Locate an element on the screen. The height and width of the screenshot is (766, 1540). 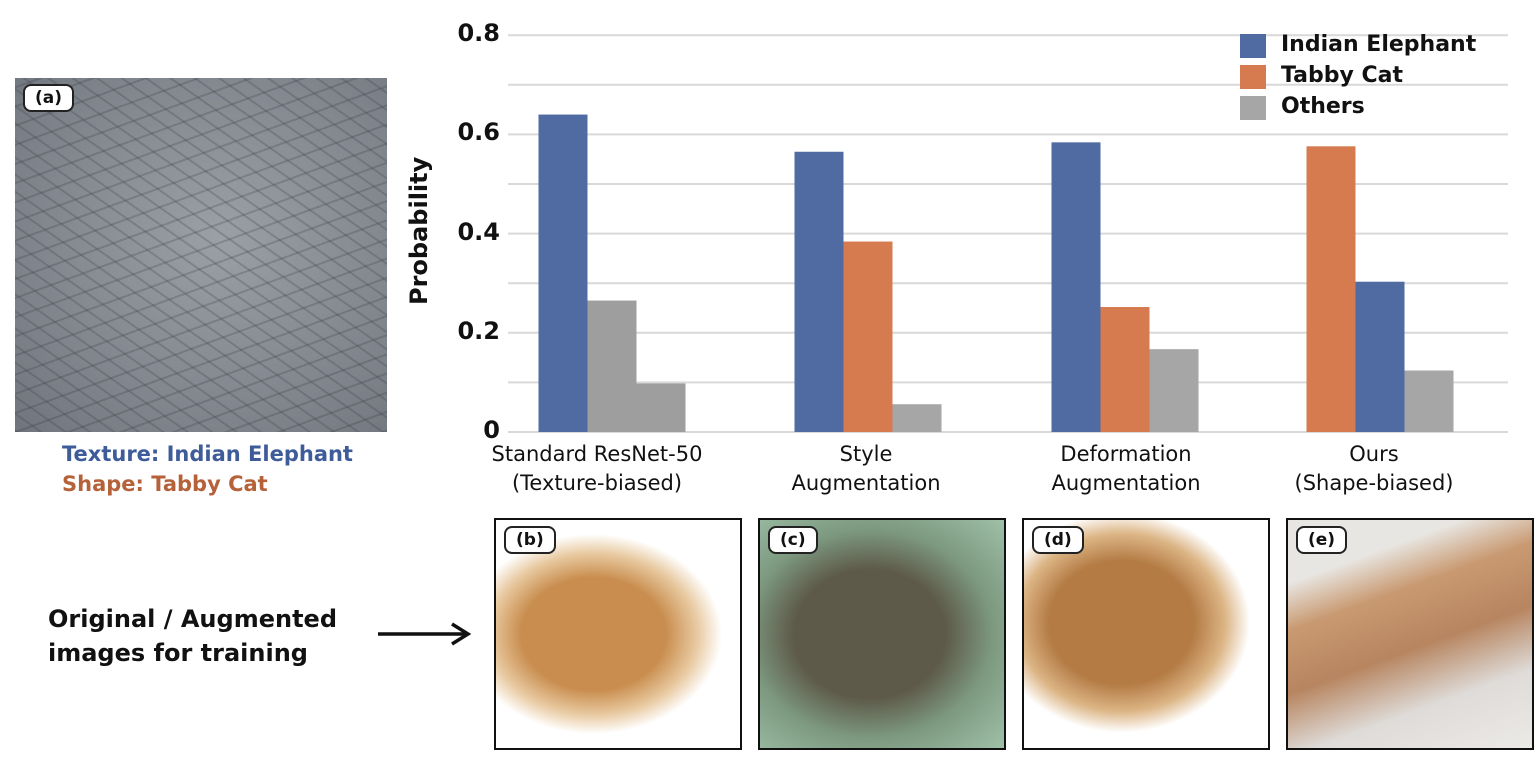
legend-label: Others is located at coordinates (1323, 106).